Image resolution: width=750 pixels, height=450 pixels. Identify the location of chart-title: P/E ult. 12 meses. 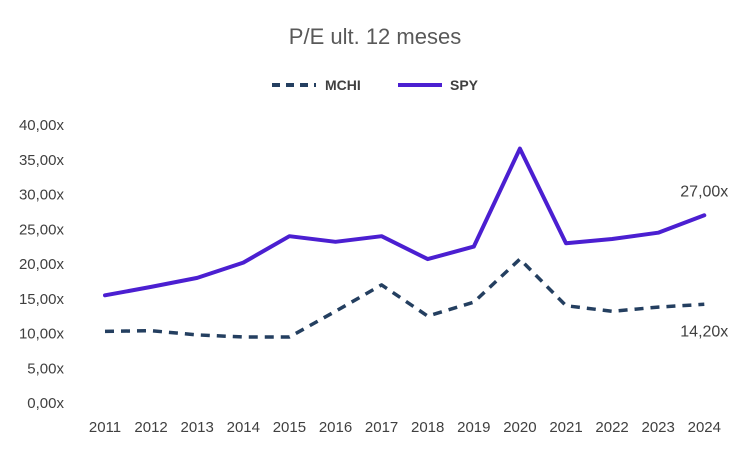
(375, 36).